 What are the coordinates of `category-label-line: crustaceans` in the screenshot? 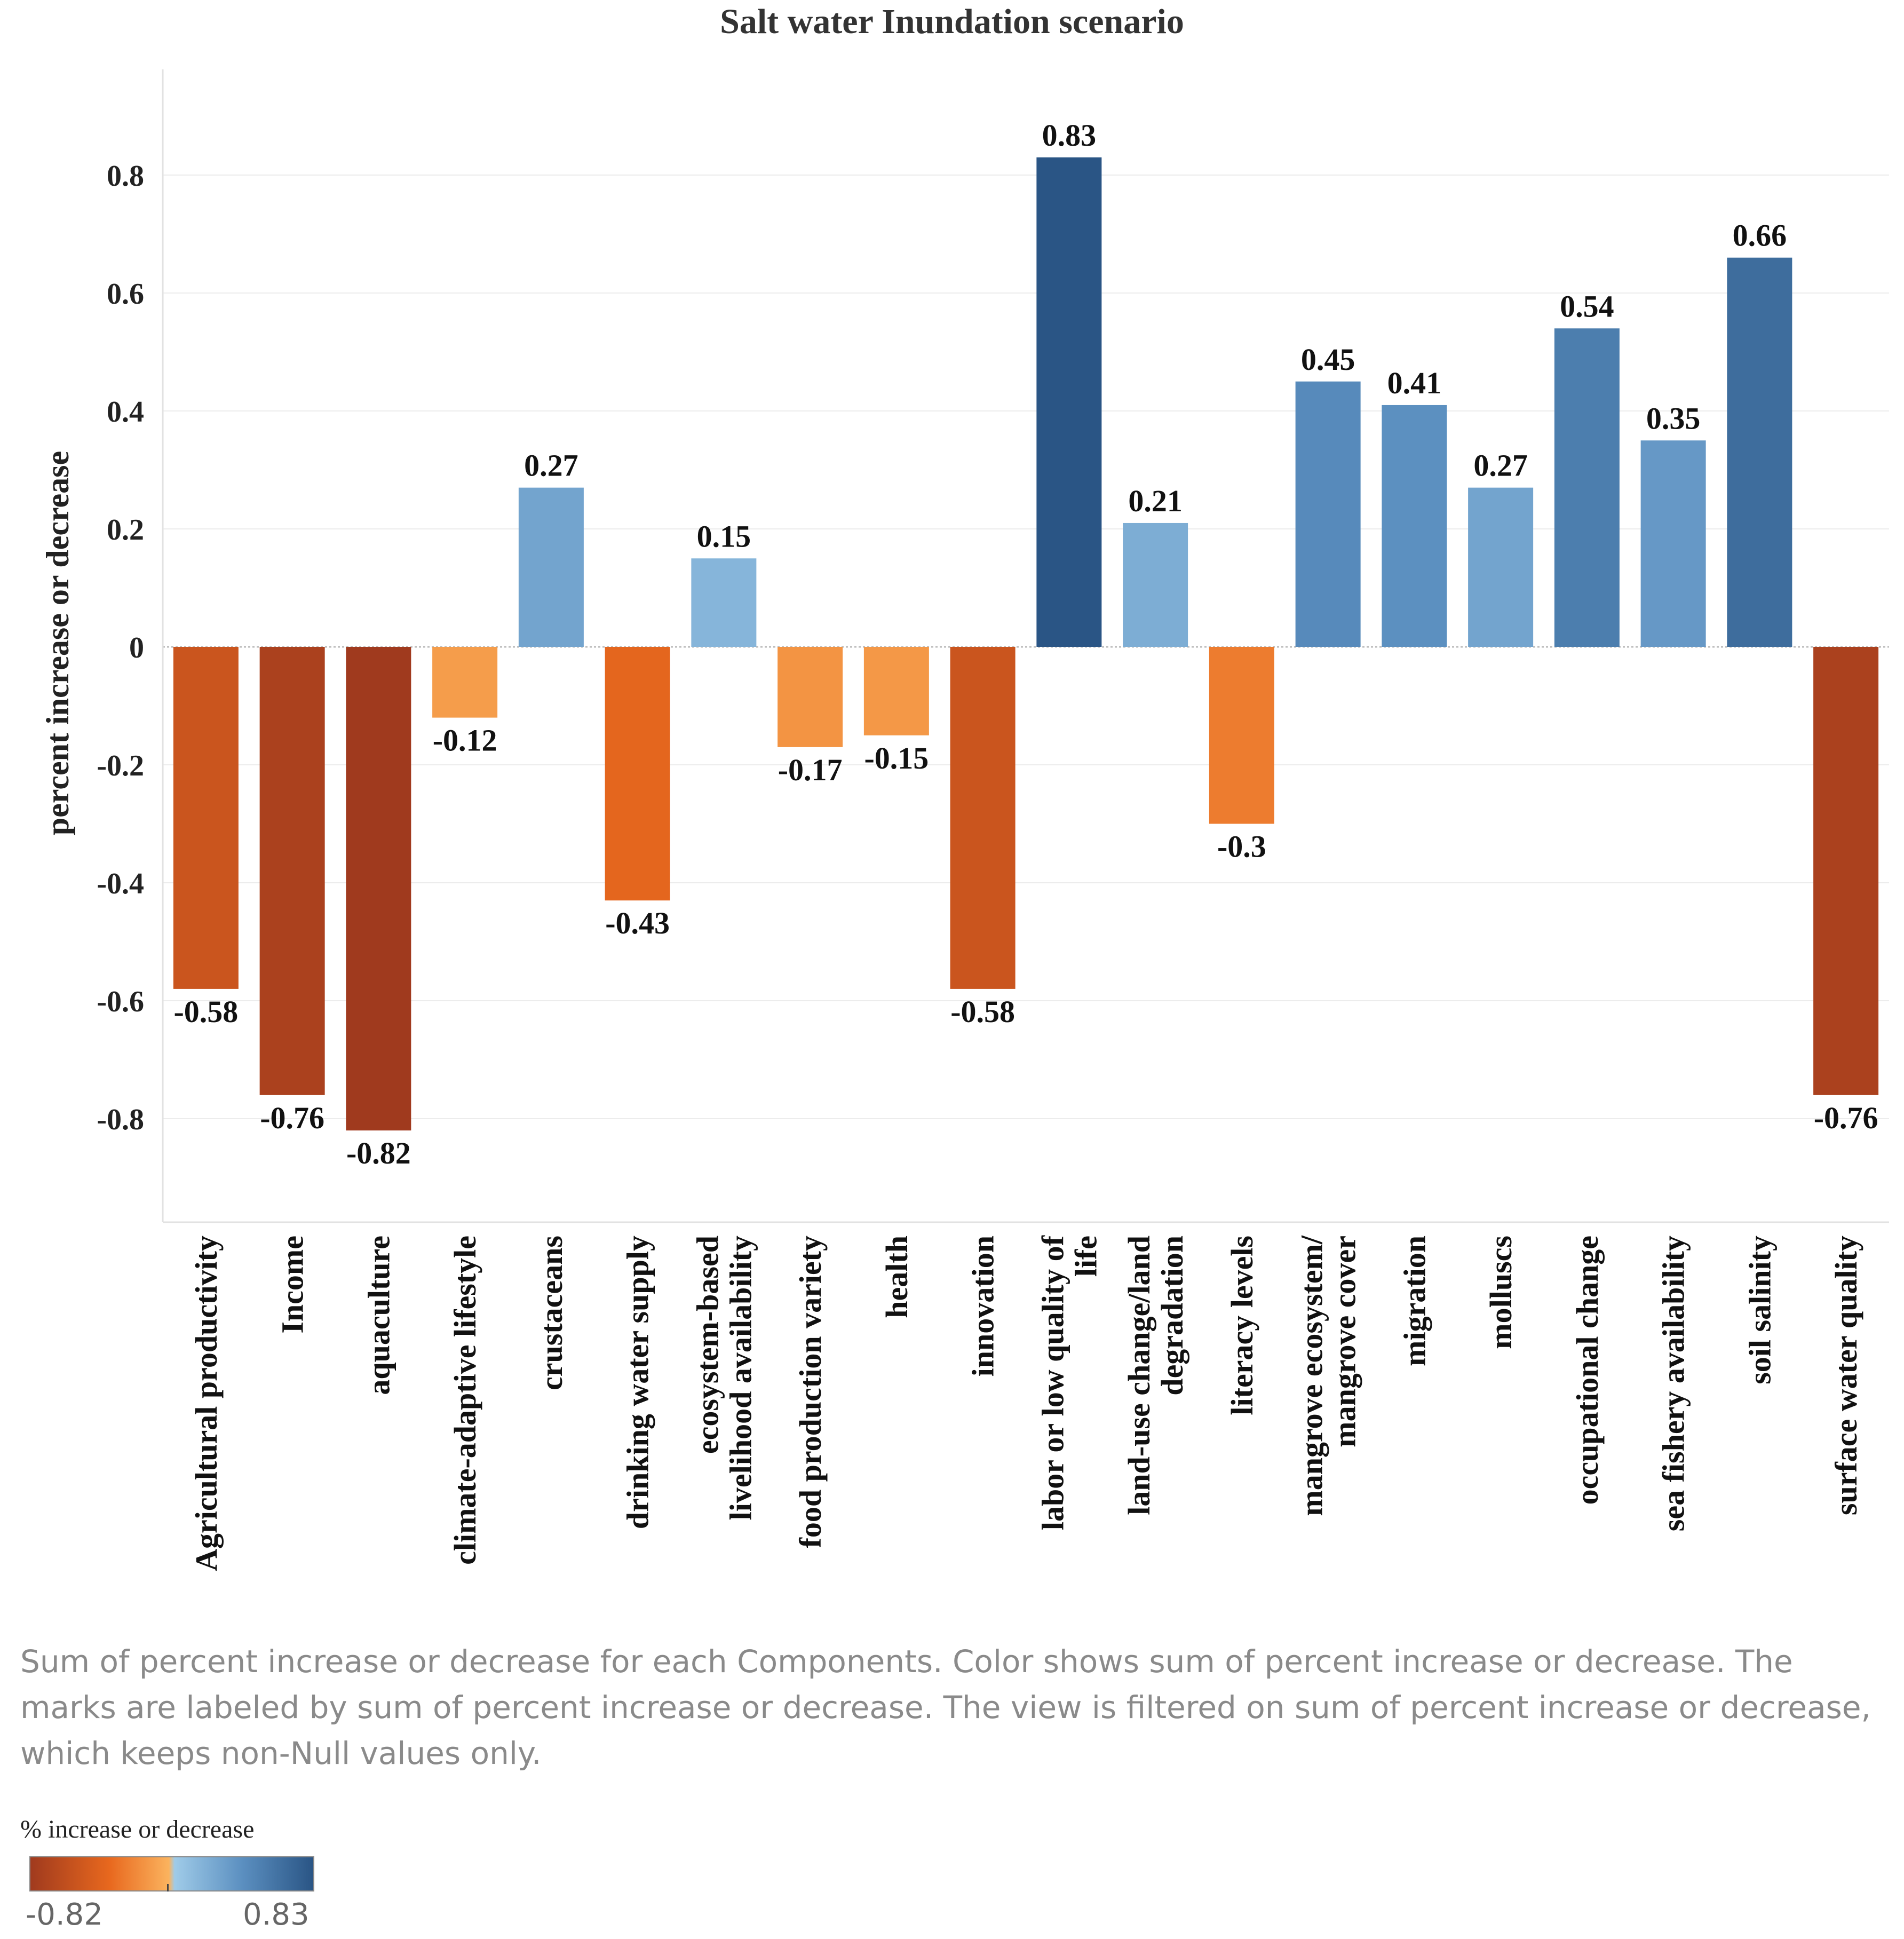 It's located at (551, 1313).